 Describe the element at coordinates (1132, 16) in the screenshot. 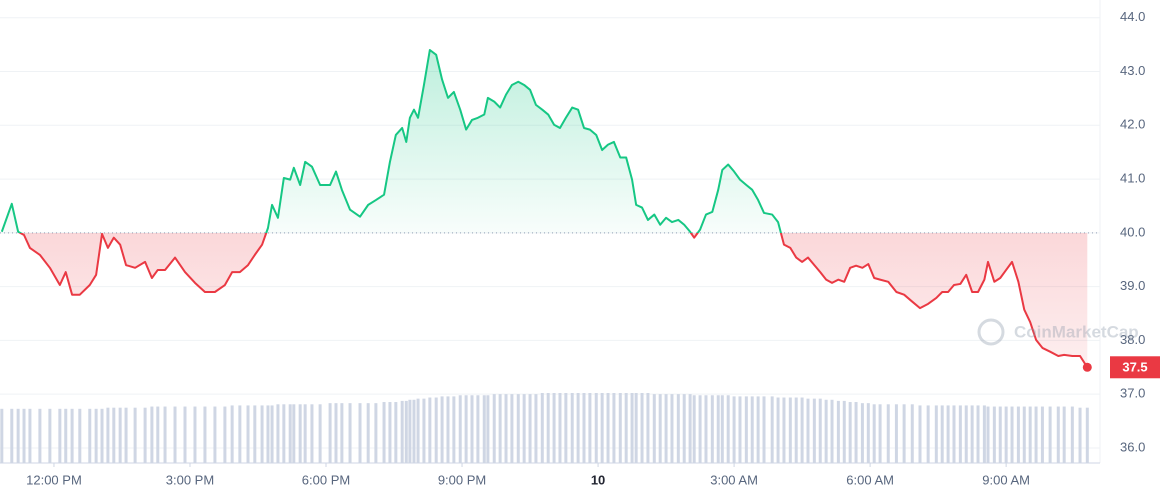

I see `y-tick-label: 44.0` at that location.